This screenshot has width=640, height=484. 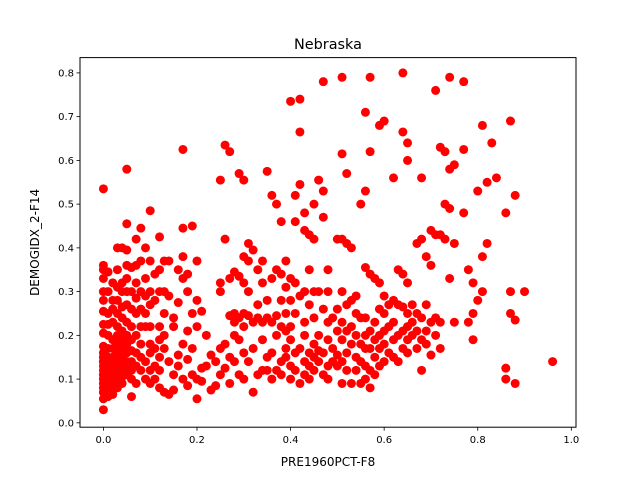 I want to click on x-tick-label: 1.0, so click(x=571, y=440).